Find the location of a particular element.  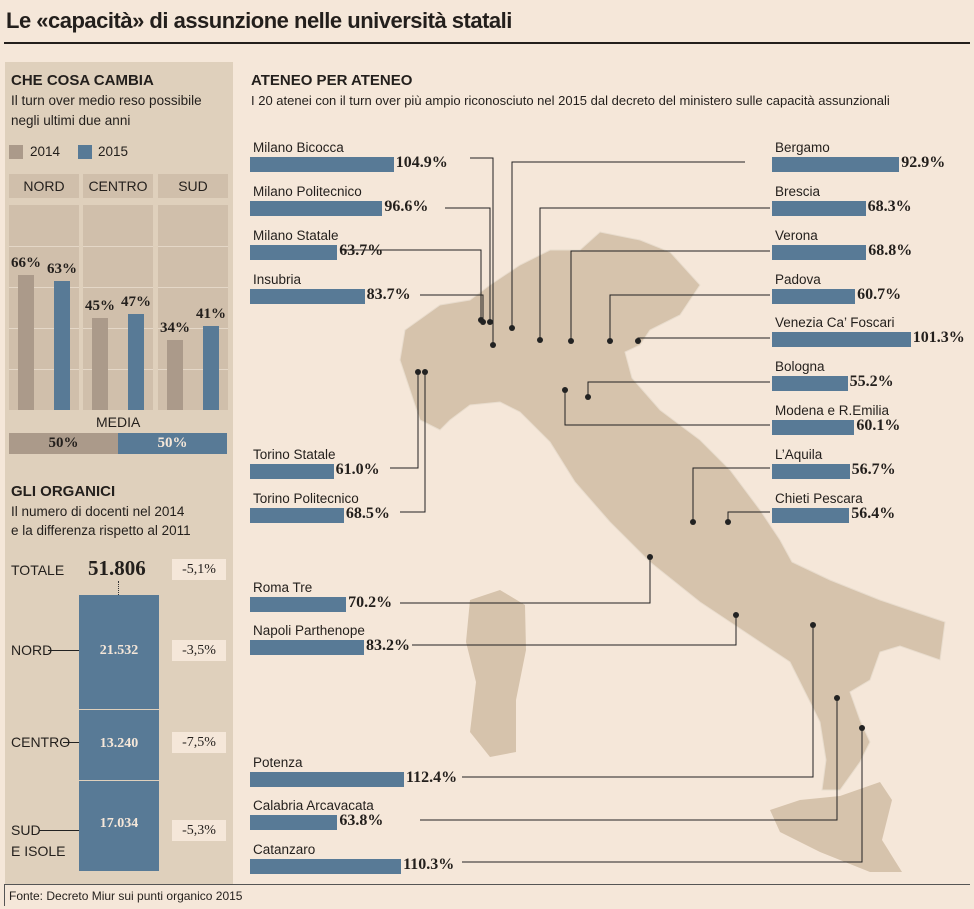

turnover-subtitle-2: negli ultimi due anni is located at coordinates (71, 120).